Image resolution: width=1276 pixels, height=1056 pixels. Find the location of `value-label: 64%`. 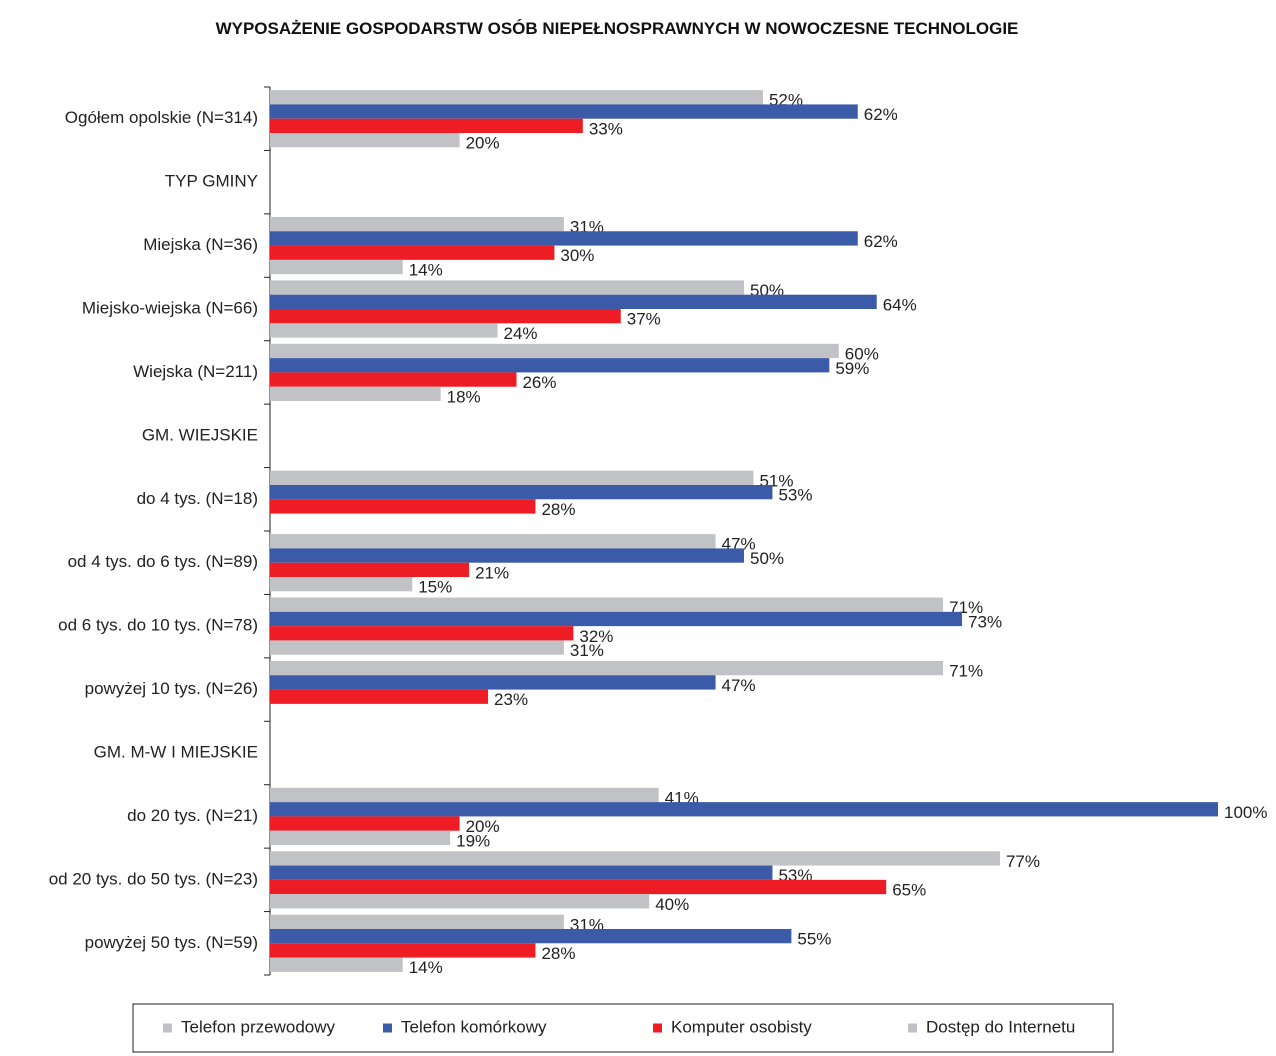

value-label: 64% is located at coordinates (900, 304).